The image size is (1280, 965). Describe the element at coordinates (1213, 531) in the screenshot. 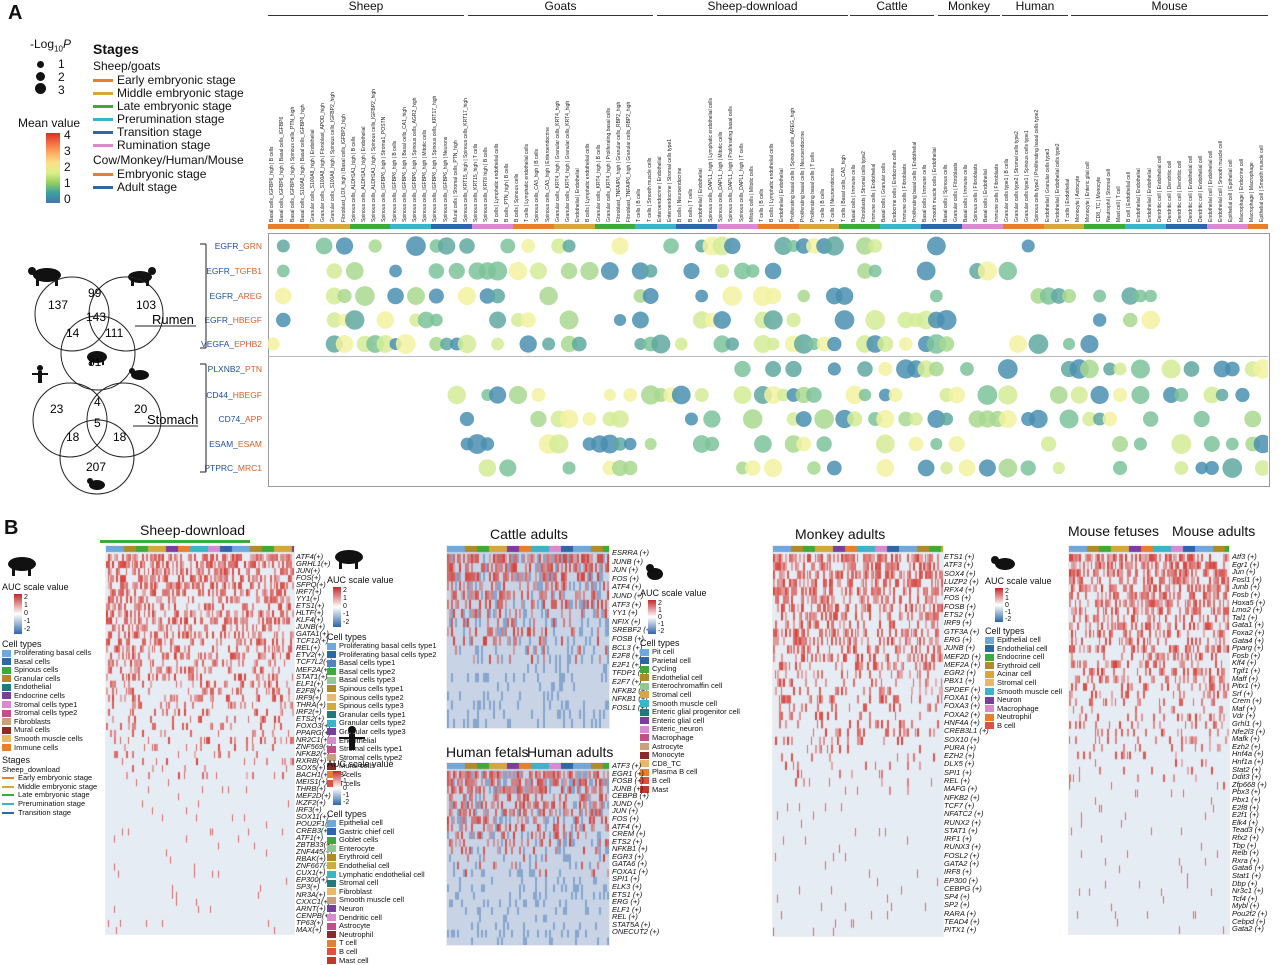

I see `heatmap-title-mouse-adults: Mouse adults` at that location.